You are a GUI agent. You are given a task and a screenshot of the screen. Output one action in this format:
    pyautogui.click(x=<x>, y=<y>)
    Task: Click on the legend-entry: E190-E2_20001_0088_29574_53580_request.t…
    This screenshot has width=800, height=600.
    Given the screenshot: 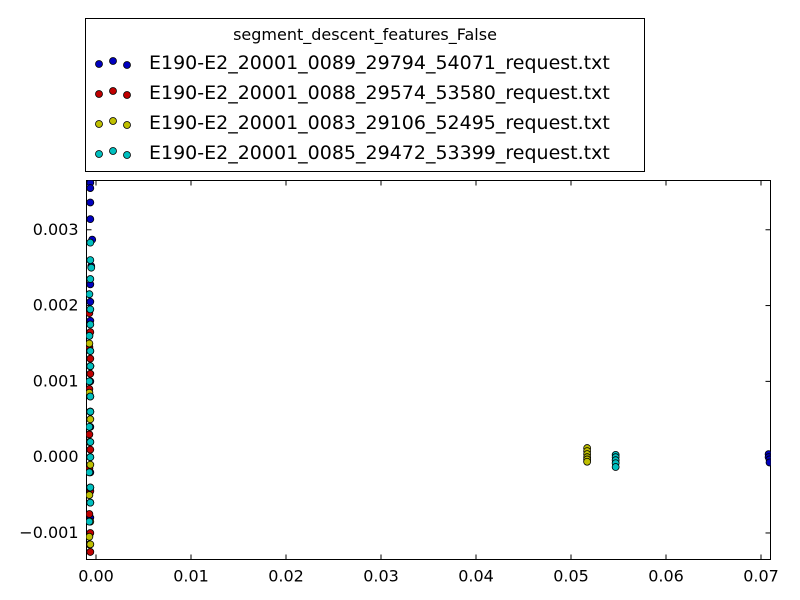 What is the action you would take?
    pyautogui.click(x=352, y=93)
    